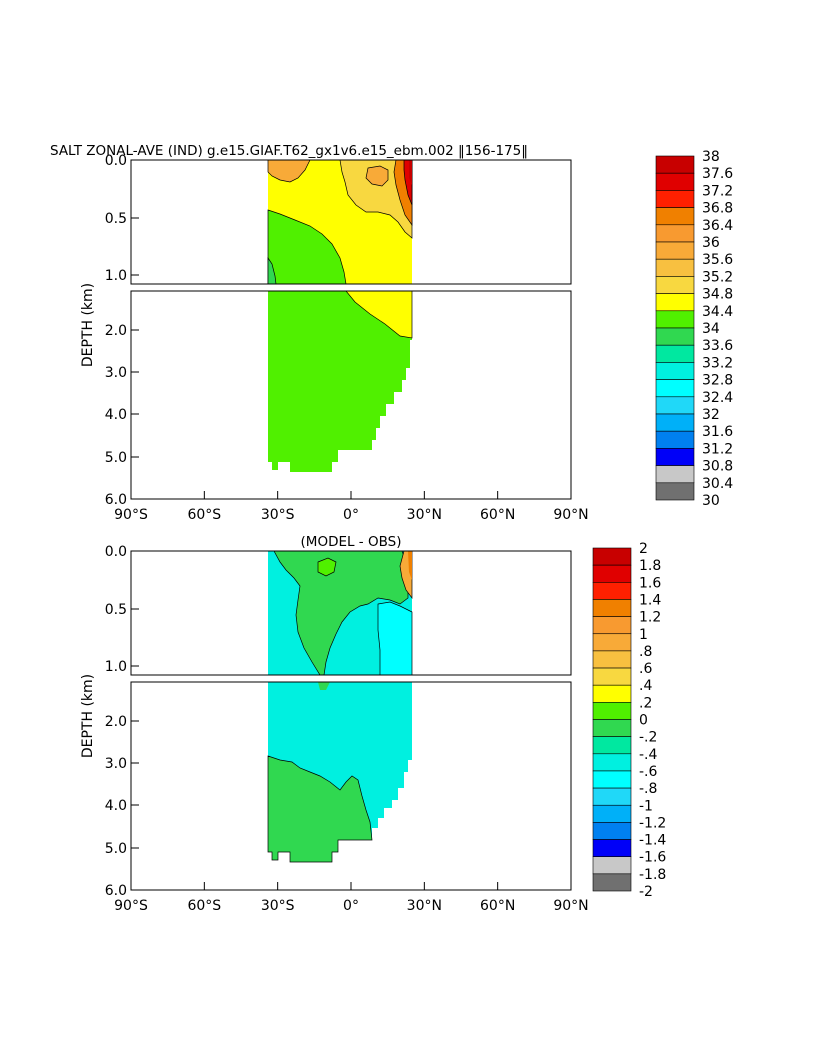 The height and width of the screenshot is (1055, 818). Describe the element at coordinates (717, 295) in the screenshot. I see `colorbar-label: 34.8` at that location.